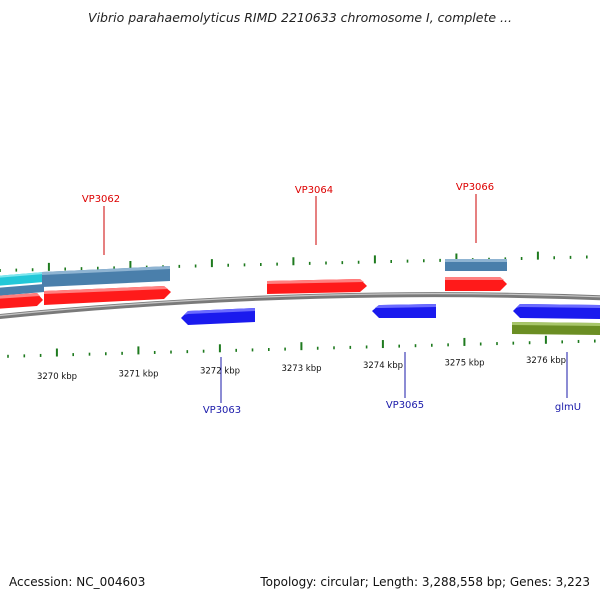  What do you see at coordinates (404, 311) in the screenshot?
I see `reverse-gene-vp3065` at bounding box center [404, 311].